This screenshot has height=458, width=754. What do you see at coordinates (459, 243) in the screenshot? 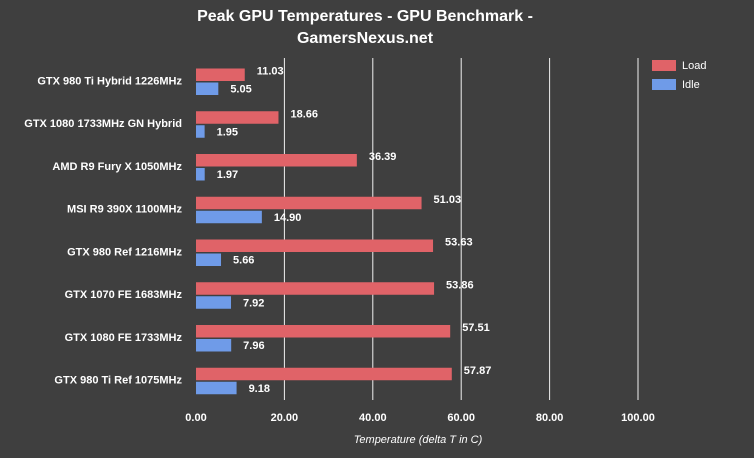
I see `value-label: 53.63` at bounding box center [459, 243].